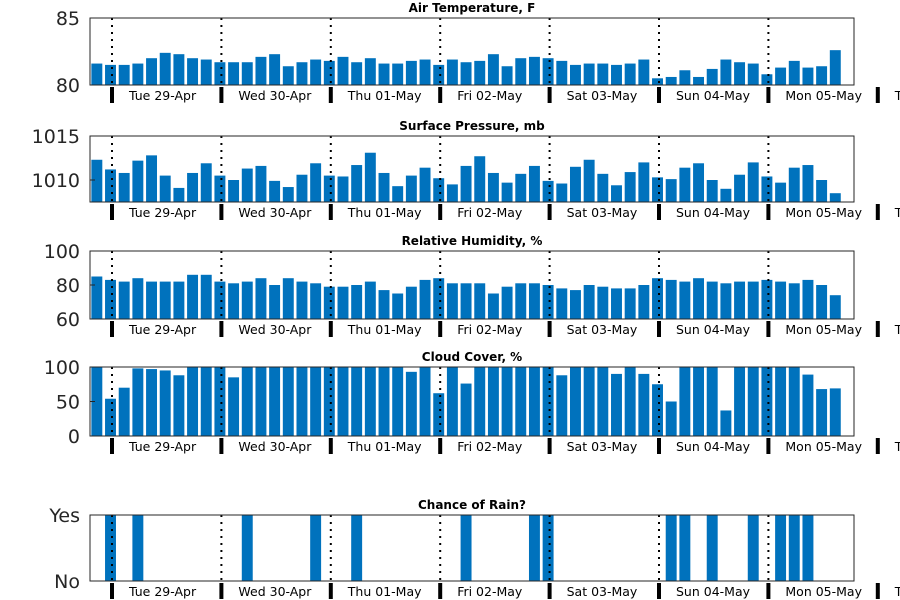  Describe the element at coordinates (67, 582) in the screenshot. I see `chance-of-rain-ytick-label: No` at that location.